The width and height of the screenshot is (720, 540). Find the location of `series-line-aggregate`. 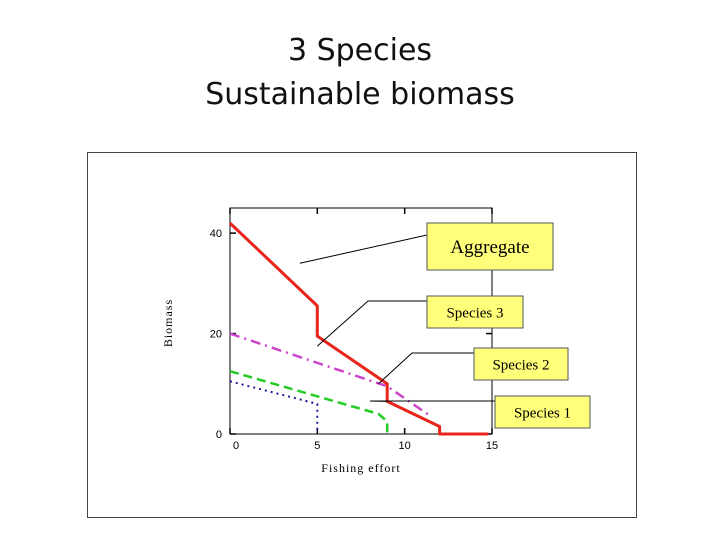

series-line-aggregate is located at coordinates (358, 329).